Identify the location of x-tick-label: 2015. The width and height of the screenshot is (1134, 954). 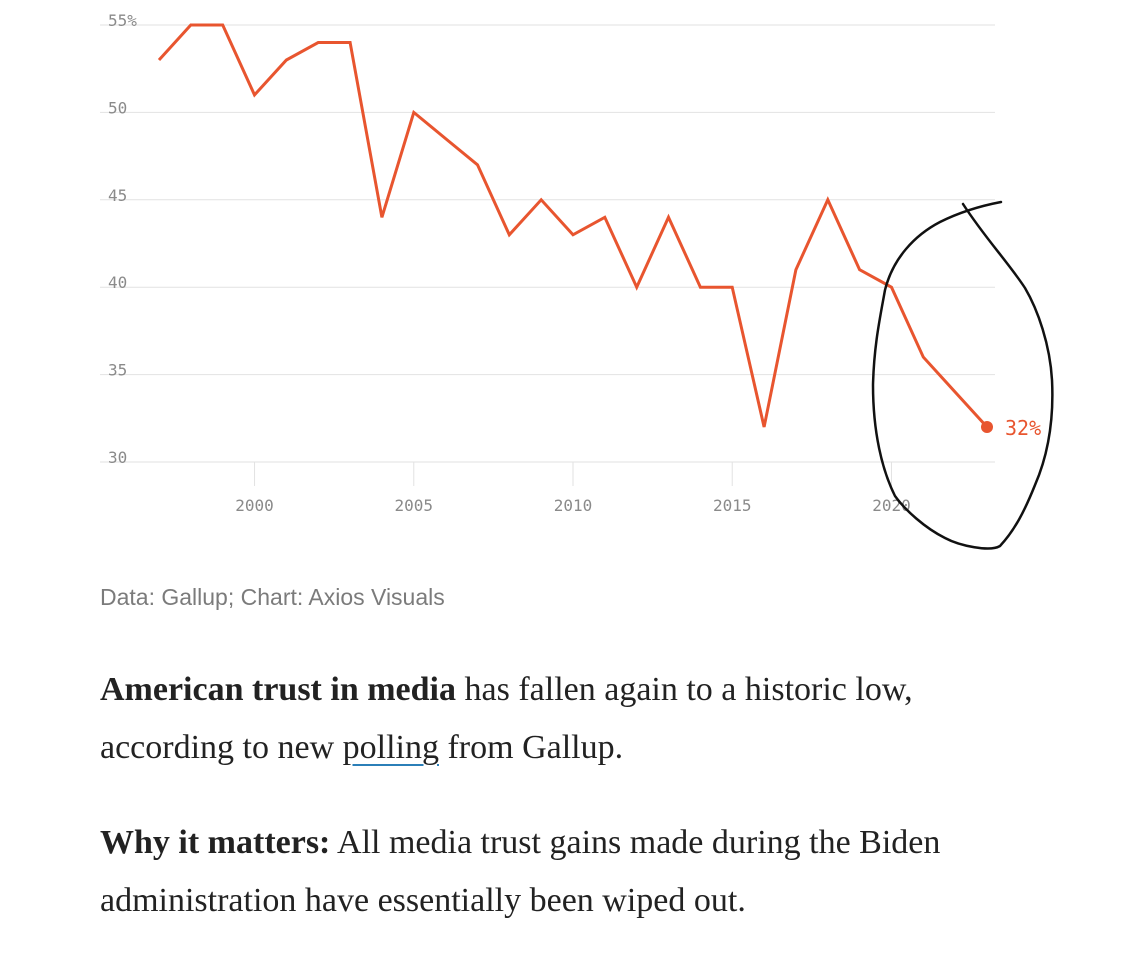
(732, 505).